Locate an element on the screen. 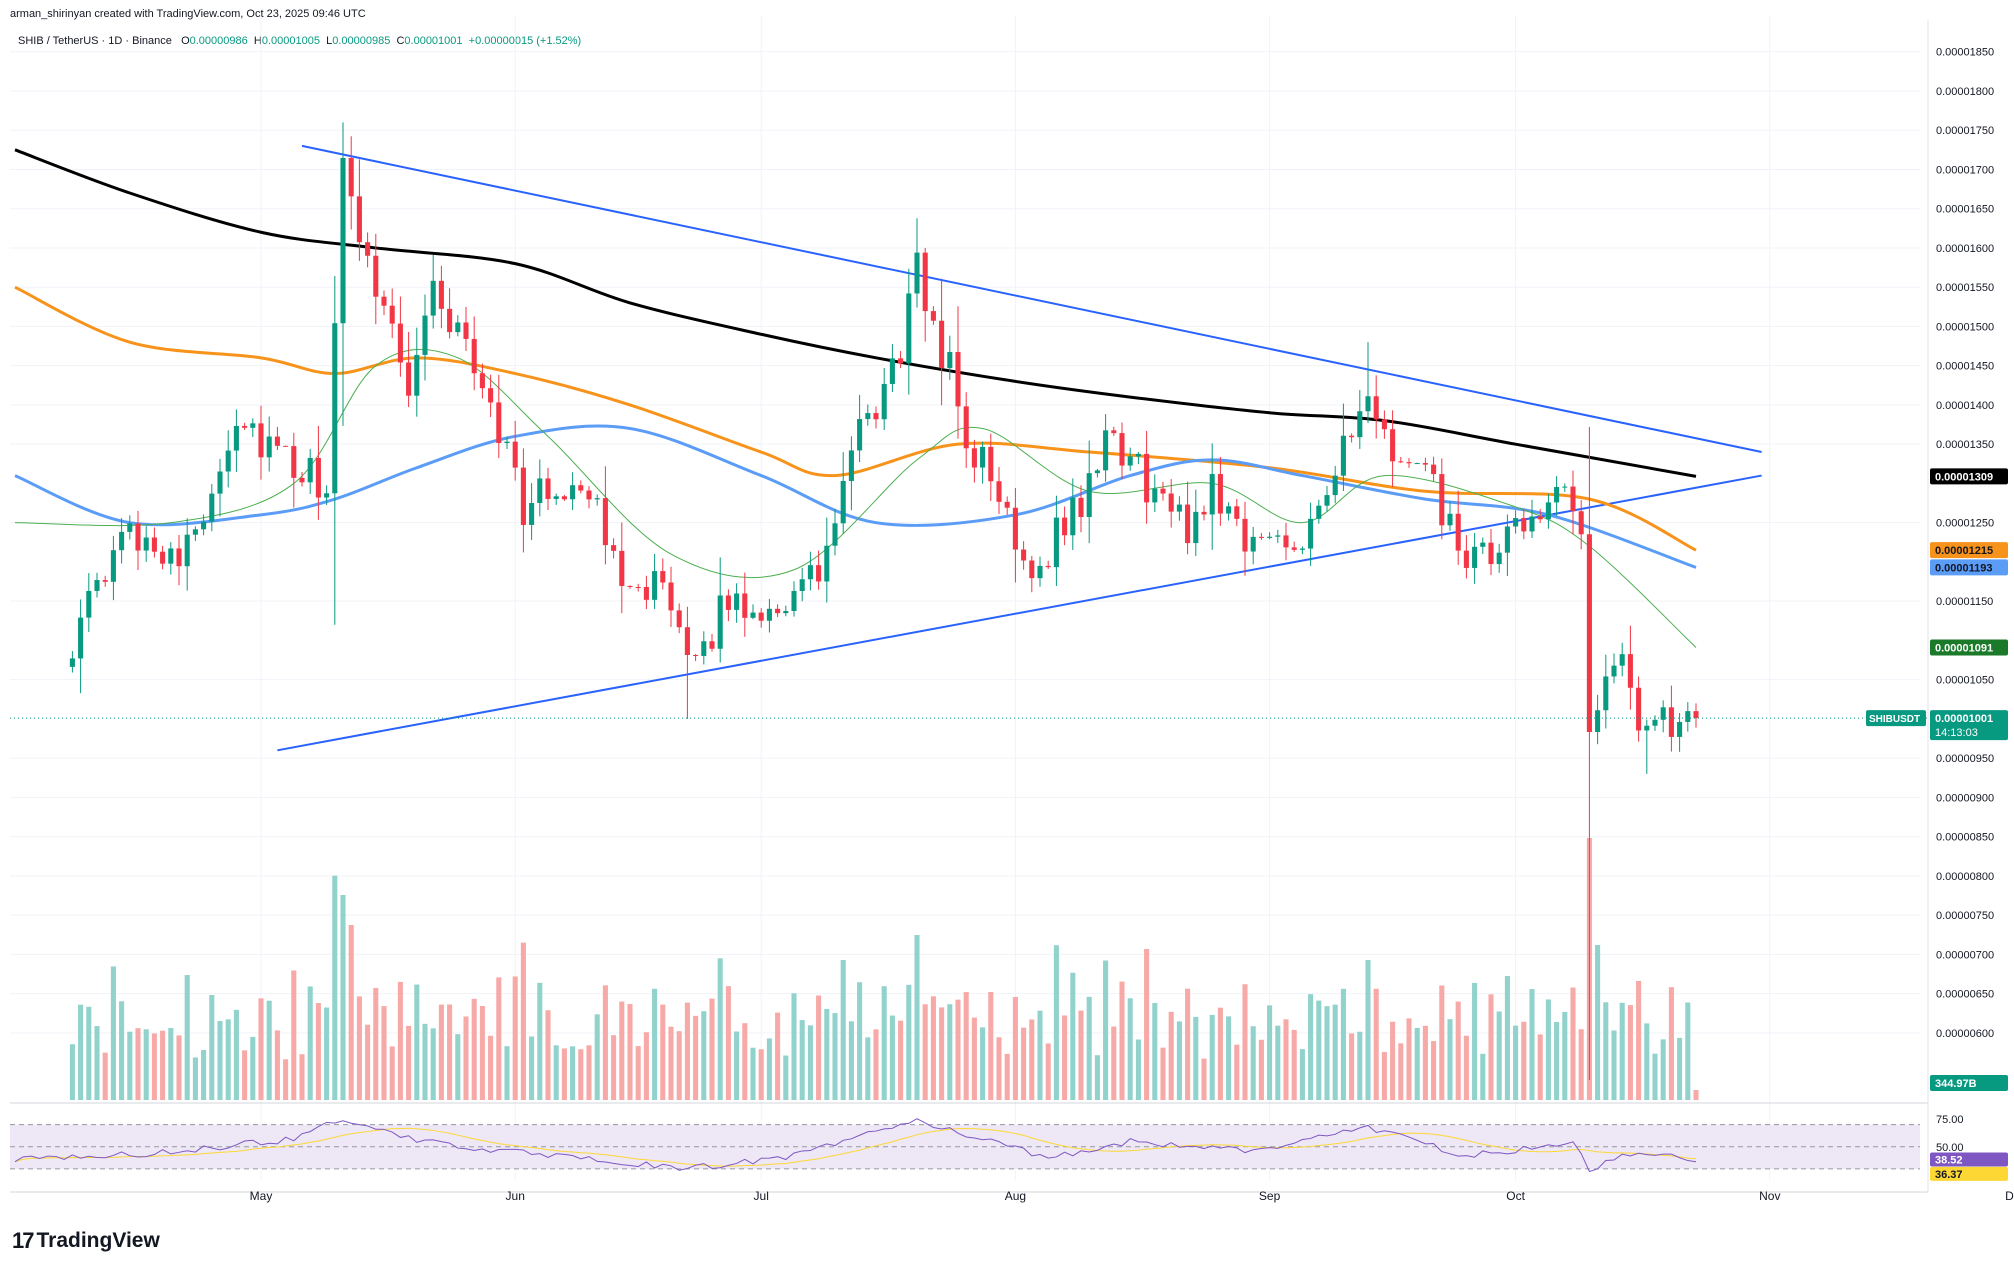  price-tick-label: 0.00000850 is located at coordinates (1965, 838).